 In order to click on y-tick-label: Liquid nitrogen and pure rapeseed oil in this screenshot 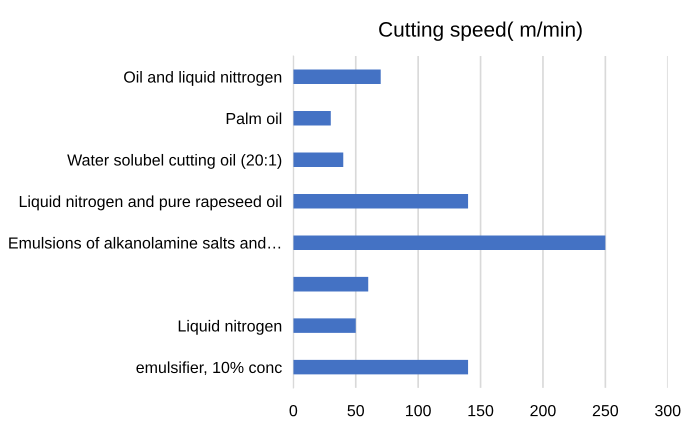, I will do `click(151, 202)`.